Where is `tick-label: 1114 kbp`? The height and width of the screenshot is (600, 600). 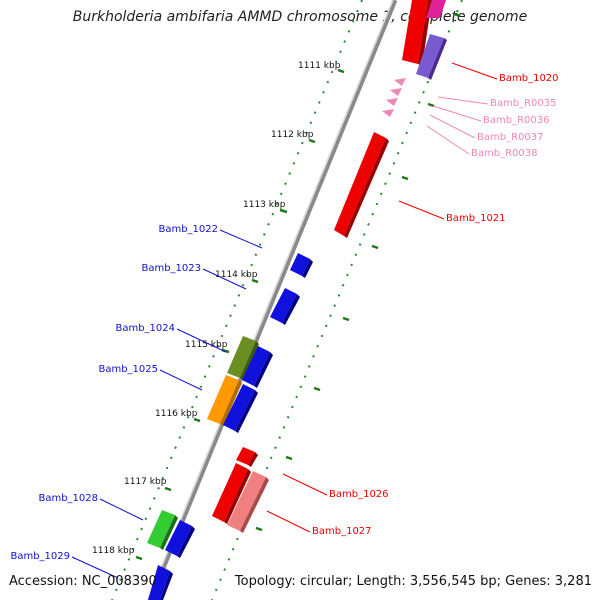
tick-label: 1114 kbp is located at coordinates (236, 275).